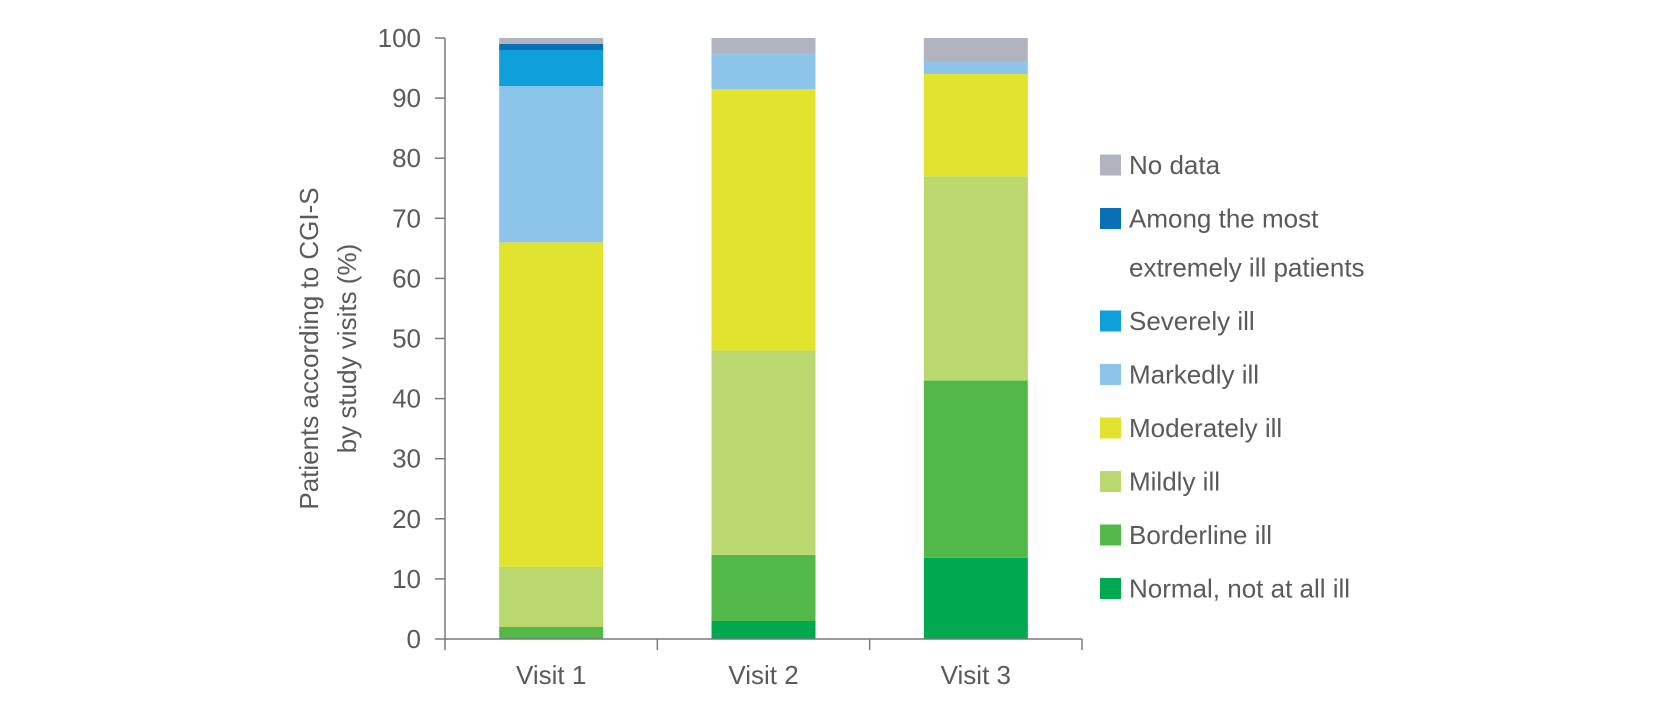 This screenshot has width=1678, height=714. What do you see at coordinates (1232, 243) in the screenshot?
I see `legend-item: Among the most extremely ill patients` at bounding box center [1232, 243].